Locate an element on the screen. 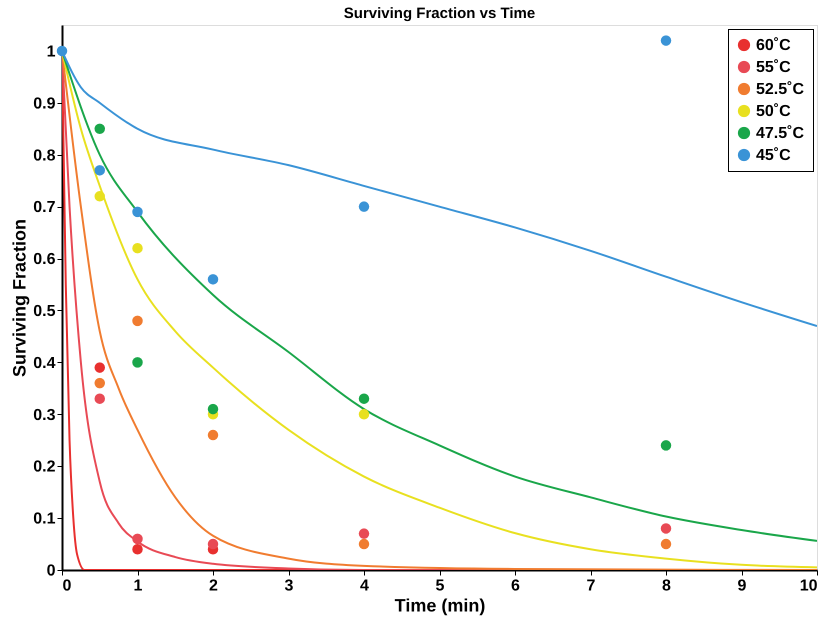  x-axis-title: Time (min) is located at coordinates (440, 606).